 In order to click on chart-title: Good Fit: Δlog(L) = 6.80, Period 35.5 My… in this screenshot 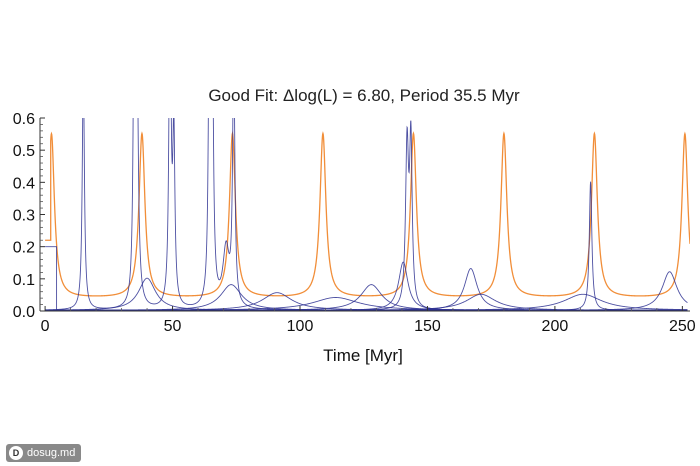, I will do `click(364, 95)`.